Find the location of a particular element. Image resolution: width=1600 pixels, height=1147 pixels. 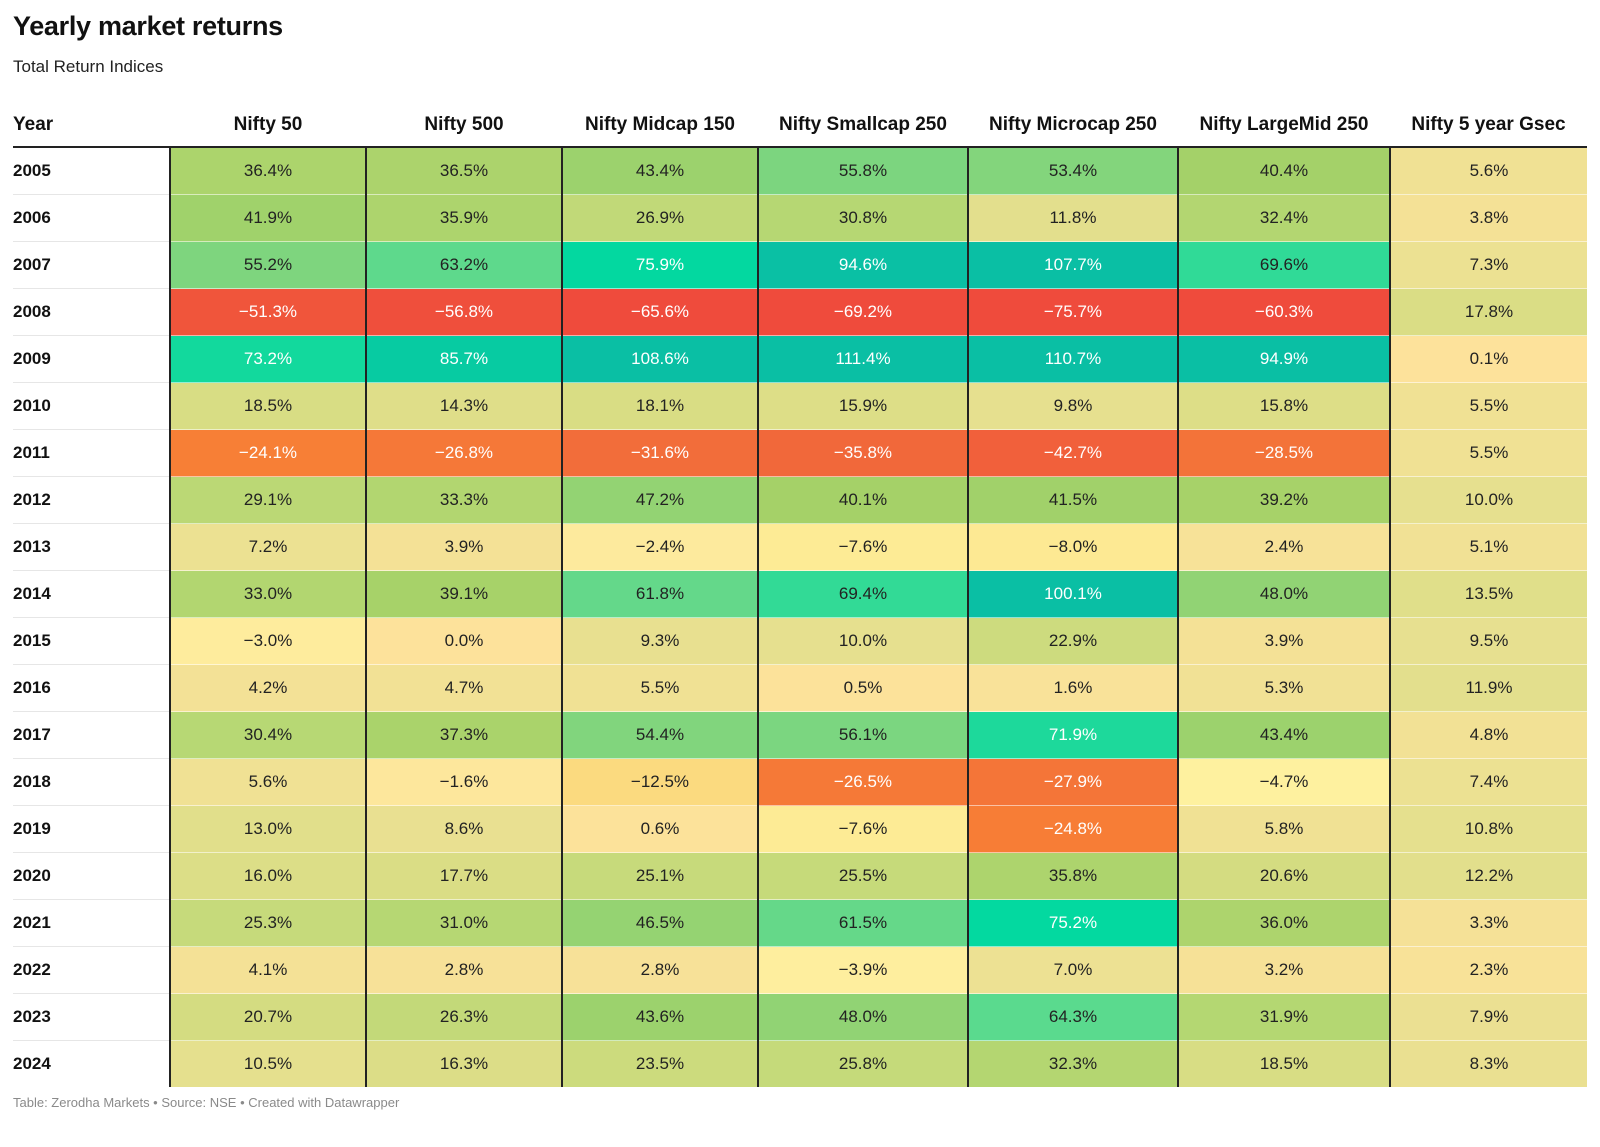

return-cell: 10.8% is located at coordinates (1488, 829).